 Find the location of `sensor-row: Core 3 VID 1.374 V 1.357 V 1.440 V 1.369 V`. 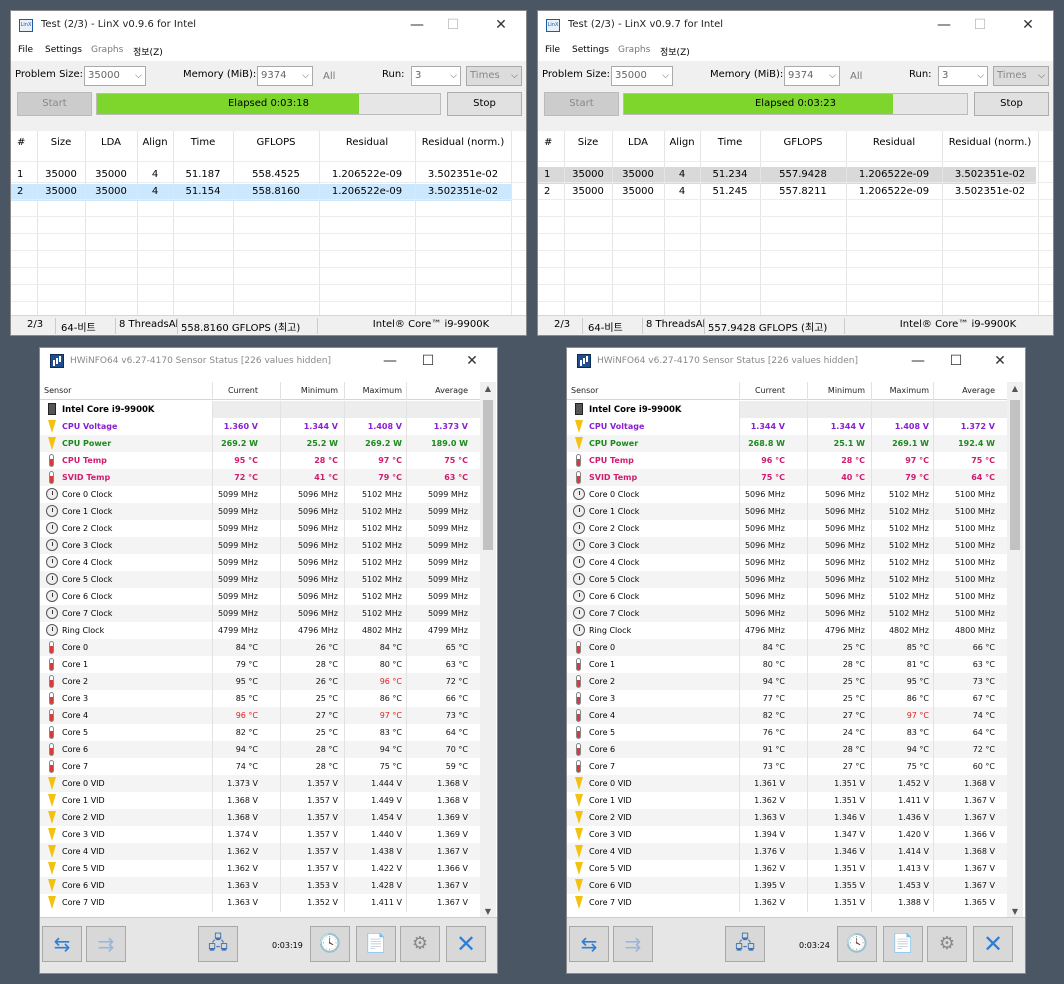

sensor-row: Core 3 VID 1.374 V 1.357 V 1.440 V 1.369 V is located at coordinates (260, 834).